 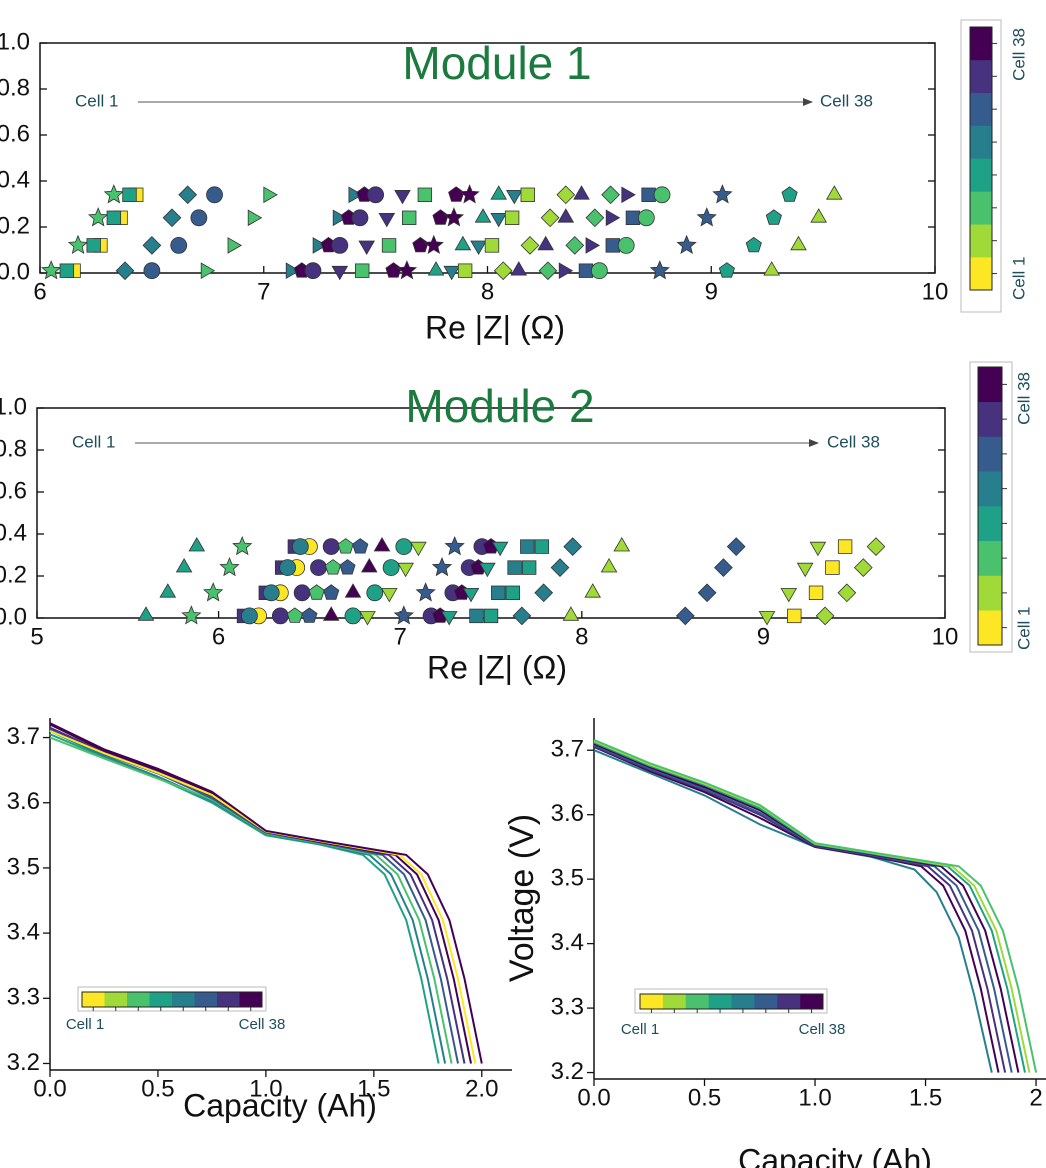 I want to click on x-tick-label: 2, so click(x=1035, y=1097).